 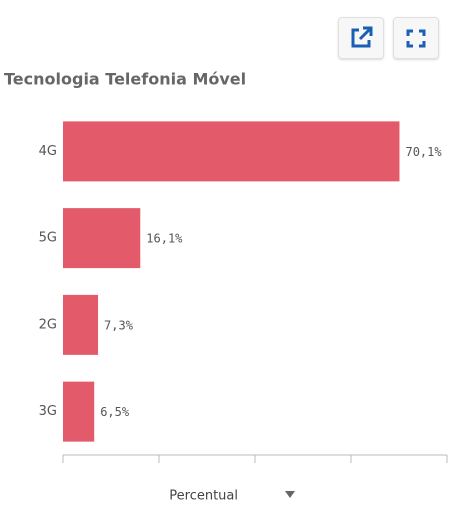 What do you see at coordinates (48, 151) in the screenshot?
I see `y-tick-label: 4G` at bounding box center [48, 151].